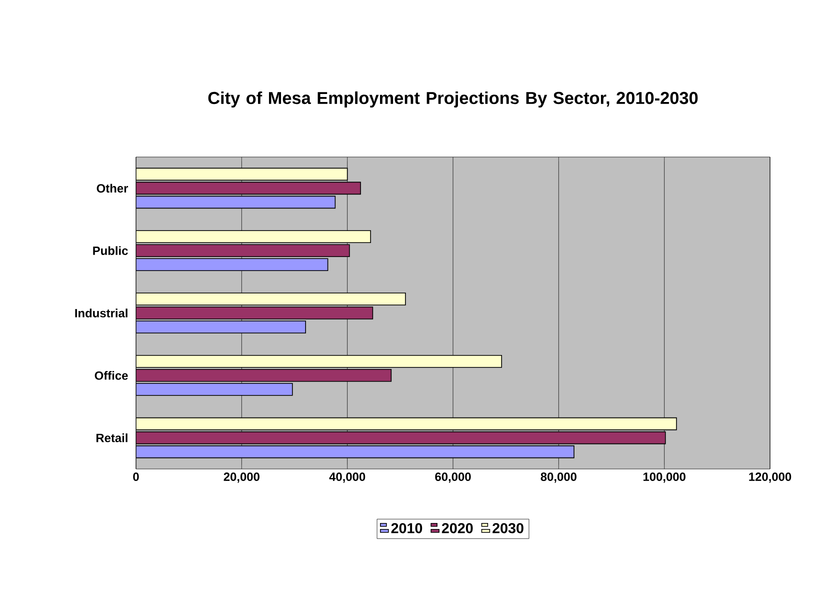 Image resolution: width=818 pixels, height=597 pixels. I want to click on legend-label: 2020, so click(457, 528).